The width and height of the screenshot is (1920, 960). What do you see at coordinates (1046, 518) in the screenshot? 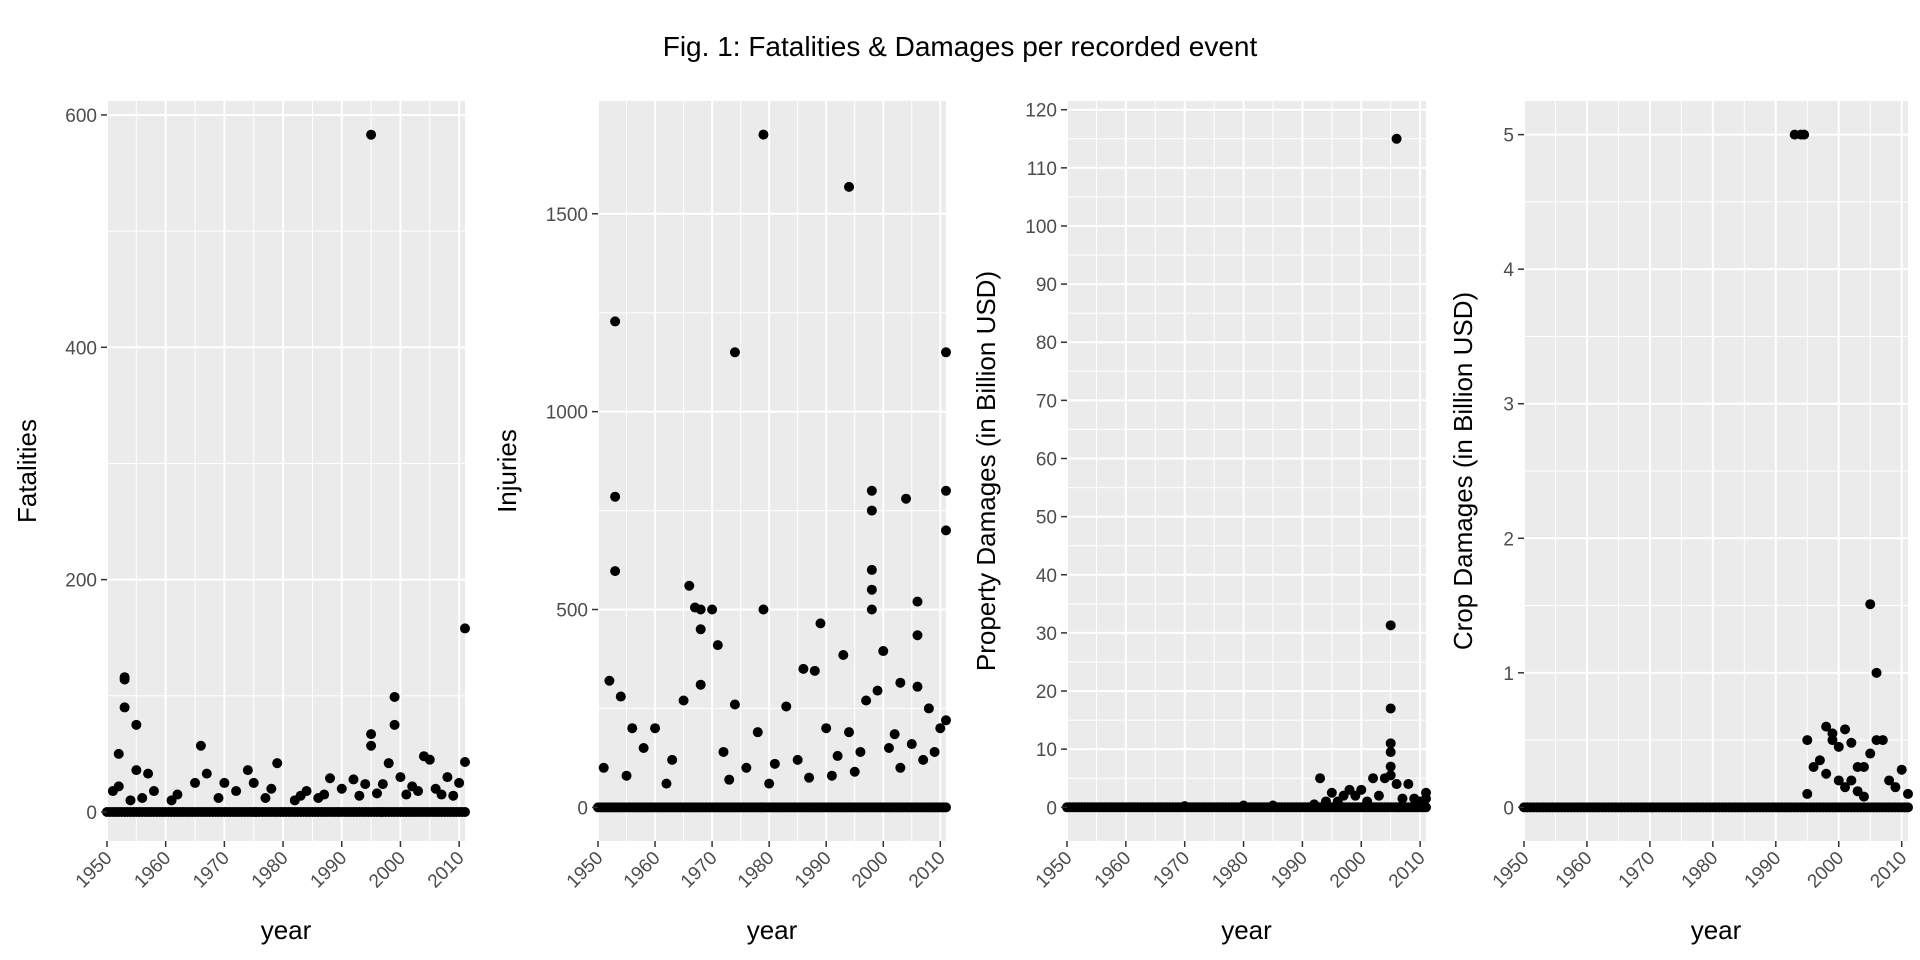
I see `y-tick-label: 50` at bounding box center [1046, 518].